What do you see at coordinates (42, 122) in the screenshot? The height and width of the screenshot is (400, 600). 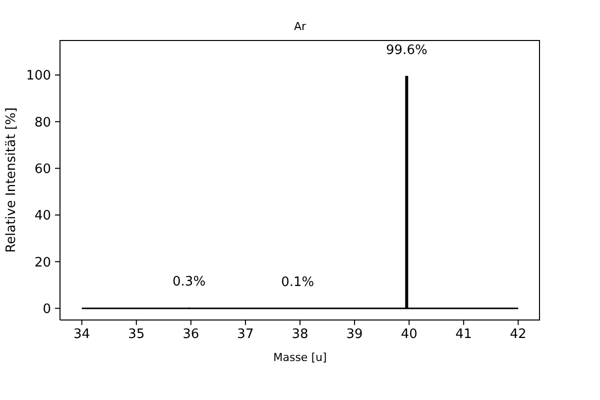 I see `y-tick-label: 80` at bounding box center [42, 122].